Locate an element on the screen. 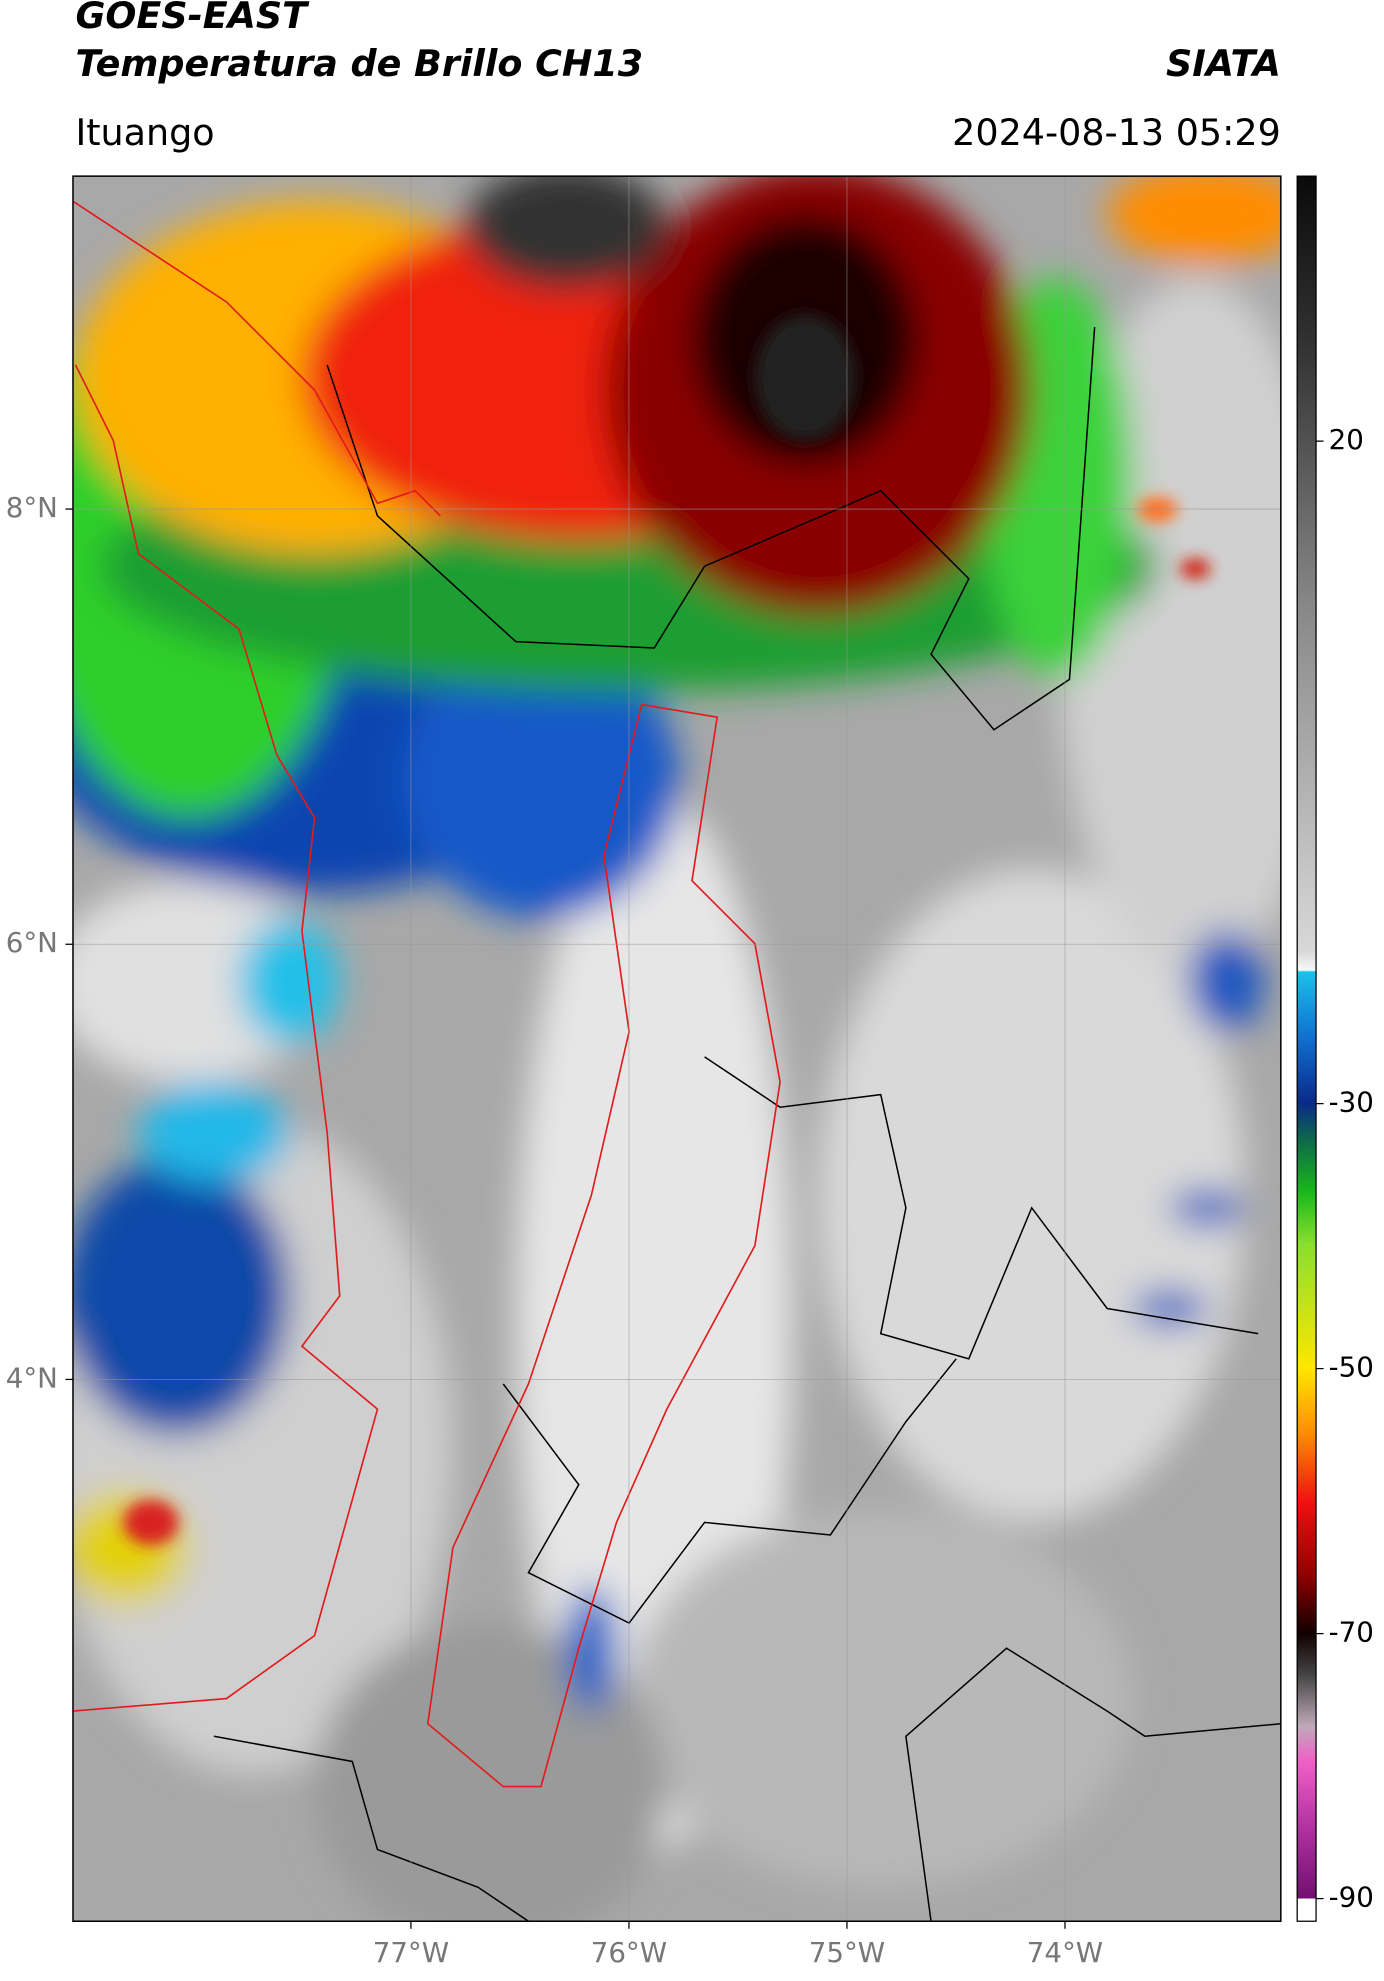 The image size is (1384, 1981). colorbar-gradient is located at coordinates (1307, 1037).